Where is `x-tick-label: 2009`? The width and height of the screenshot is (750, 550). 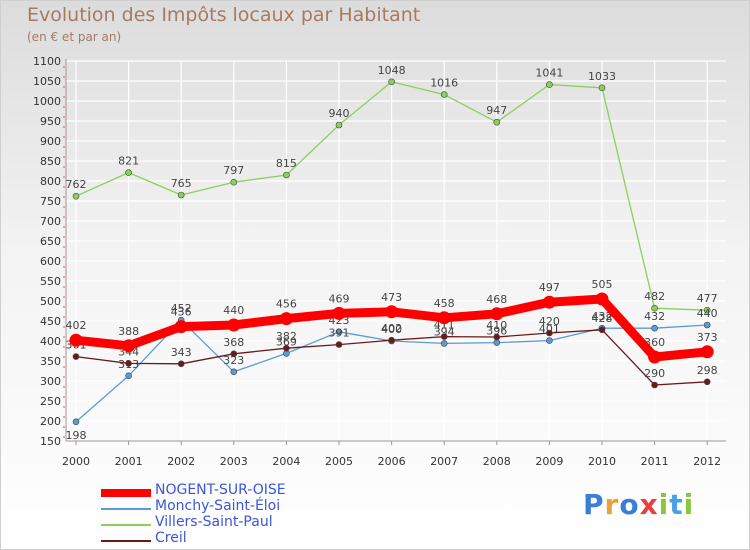 x-tick-label: 2009 is located at coordinates (549, 461).